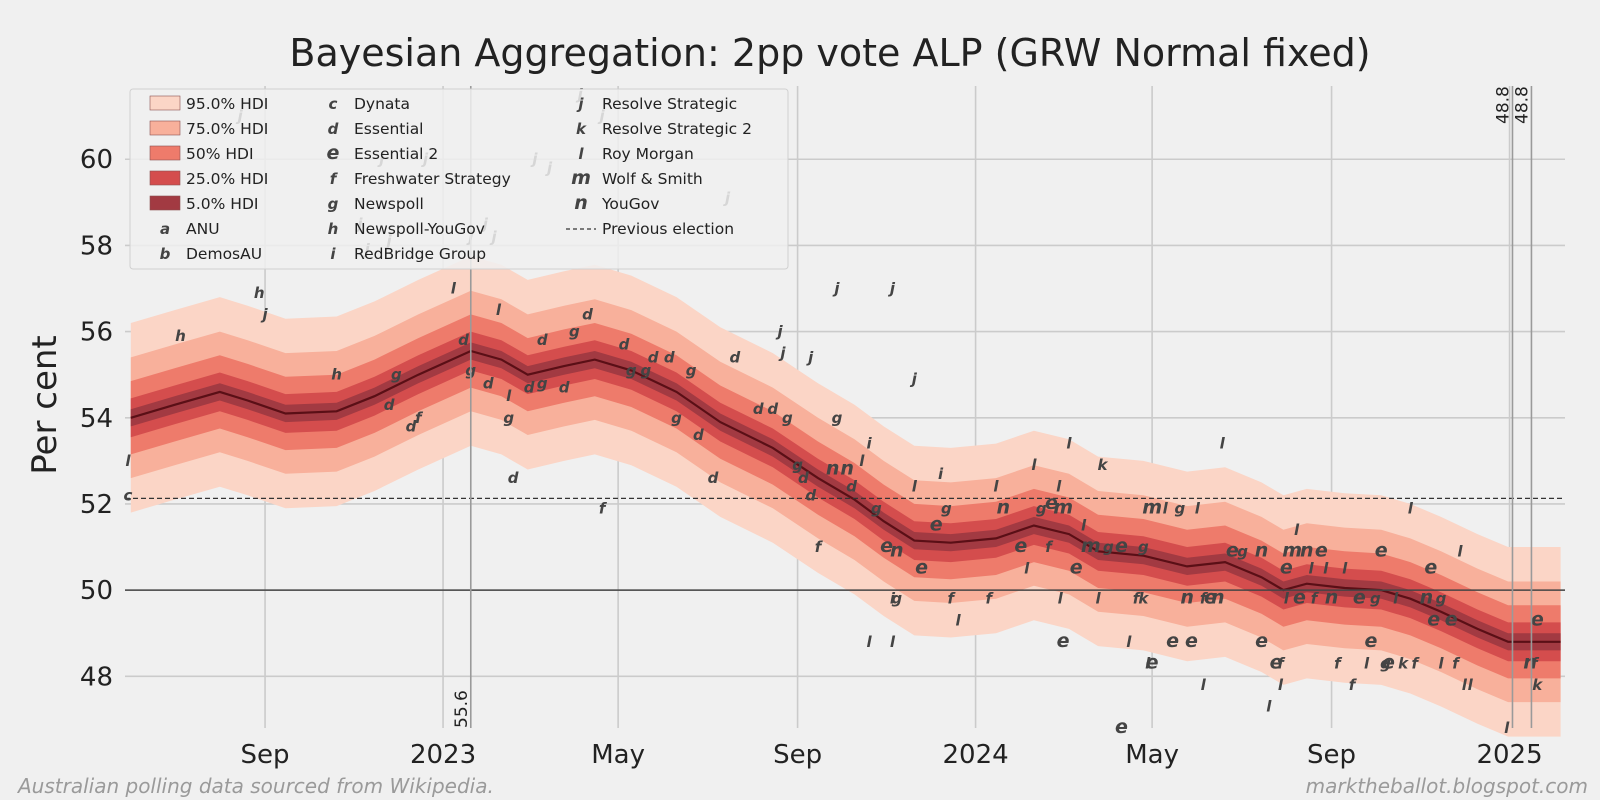 This screenshot has height=800, width=1600. I want to click on legend-marker: n, so click(581, 203).